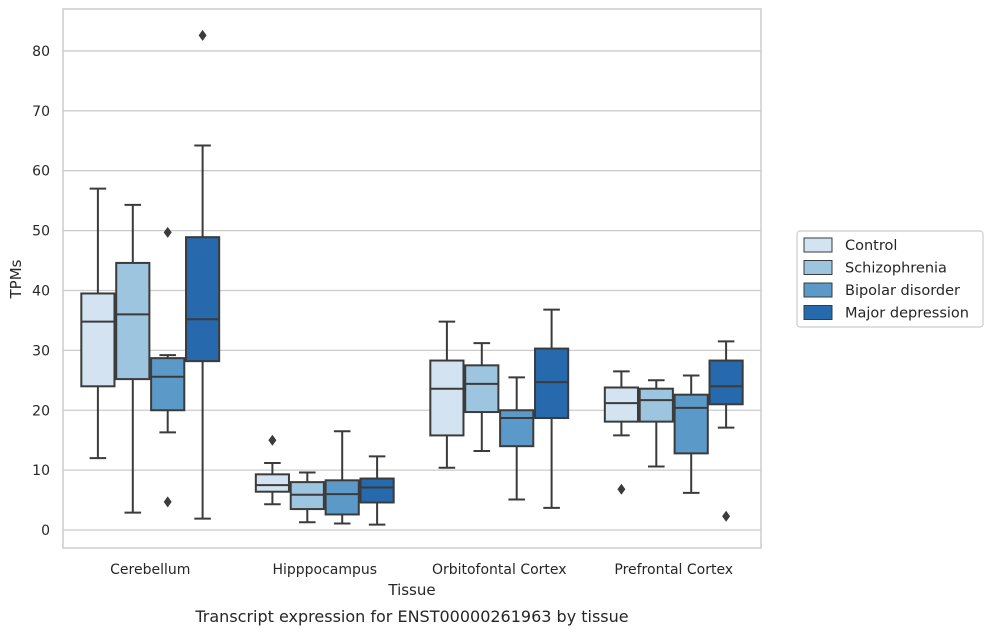 The width and height of the screenshot is (993, 634). I want to click on y-tick-label: 60, so click(41, 172).